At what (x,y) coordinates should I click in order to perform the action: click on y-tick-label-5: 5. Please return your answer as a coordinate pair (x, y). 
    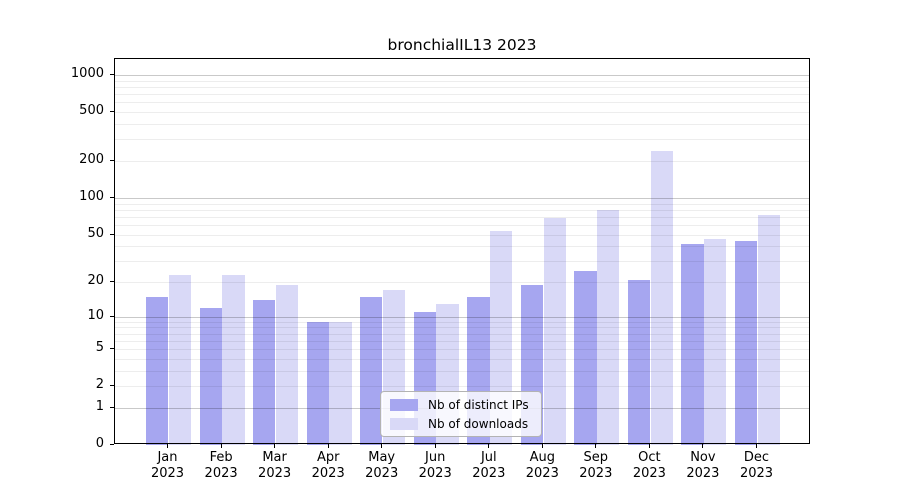
    Looking at the image, I should click on (99, 348).